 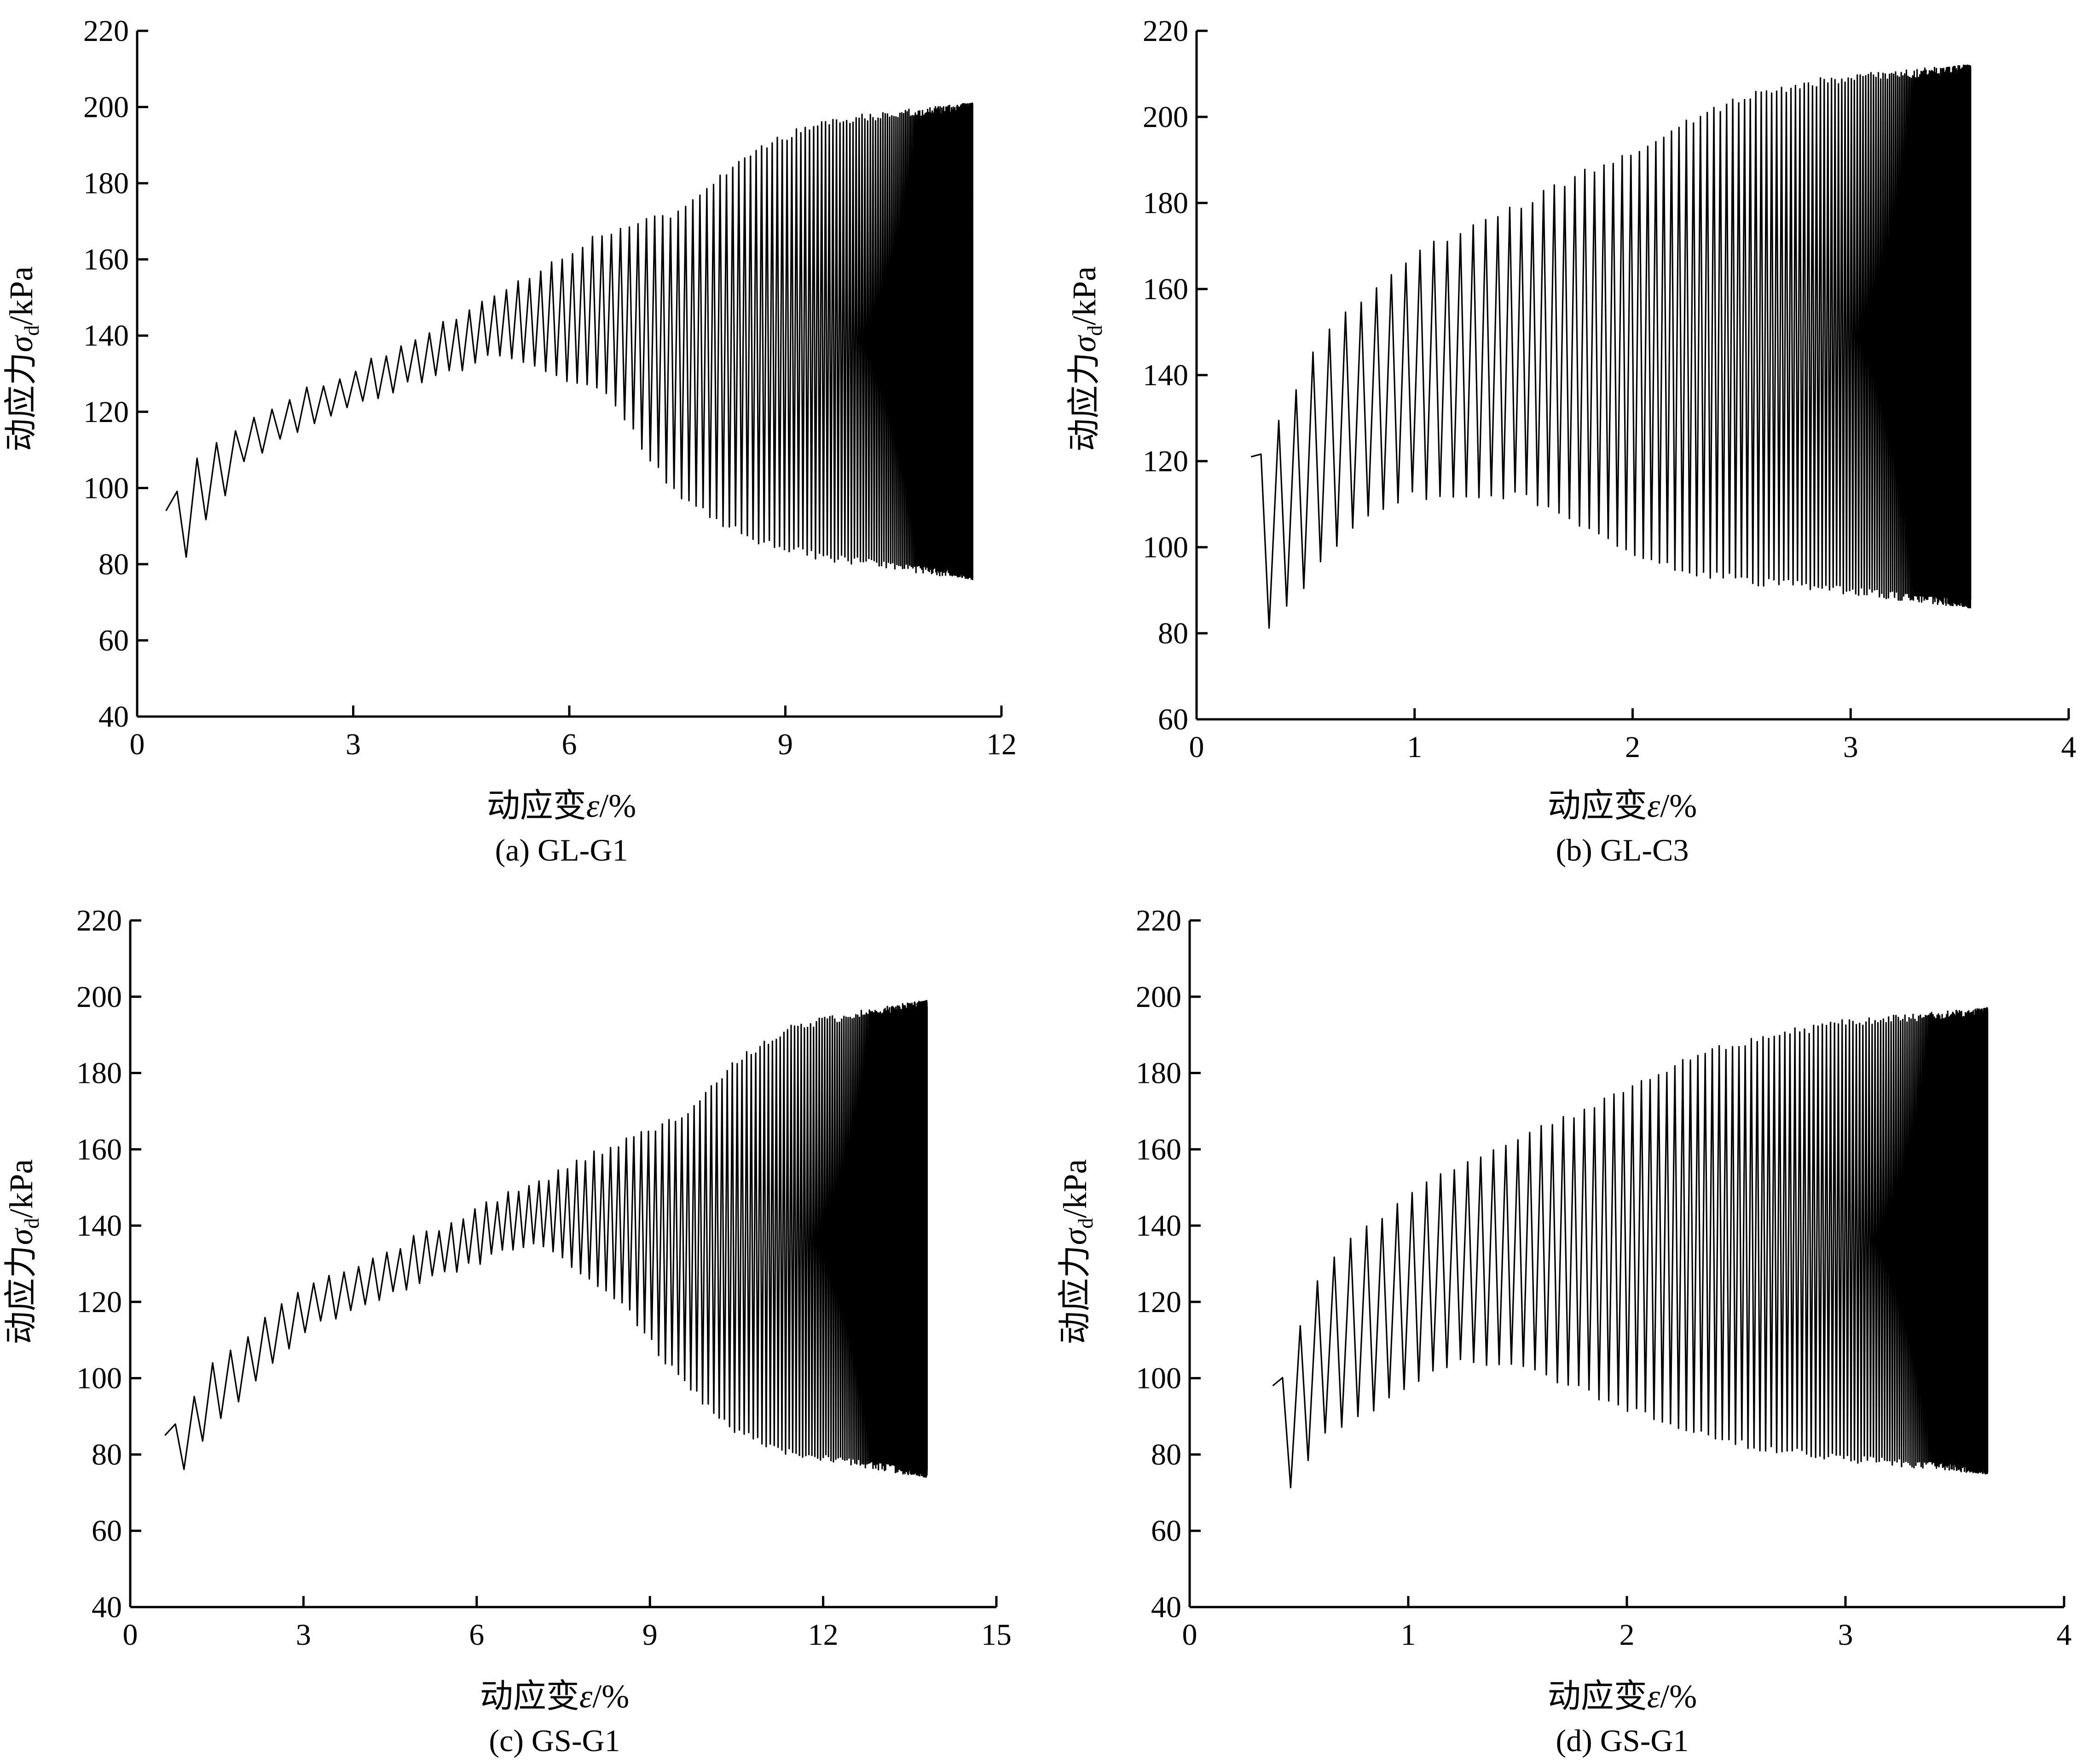 What do you see at coordinates (1623, 1740) in the screenshot?
I see `panel-caption: (d) GS-G1` at bounding box center [1623, 1740].